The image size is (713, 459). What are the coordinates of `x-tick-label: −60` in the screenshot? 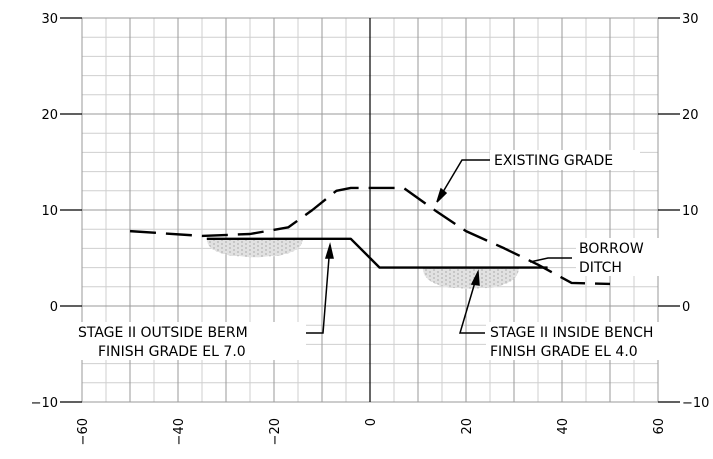 It's located at (83, 431).